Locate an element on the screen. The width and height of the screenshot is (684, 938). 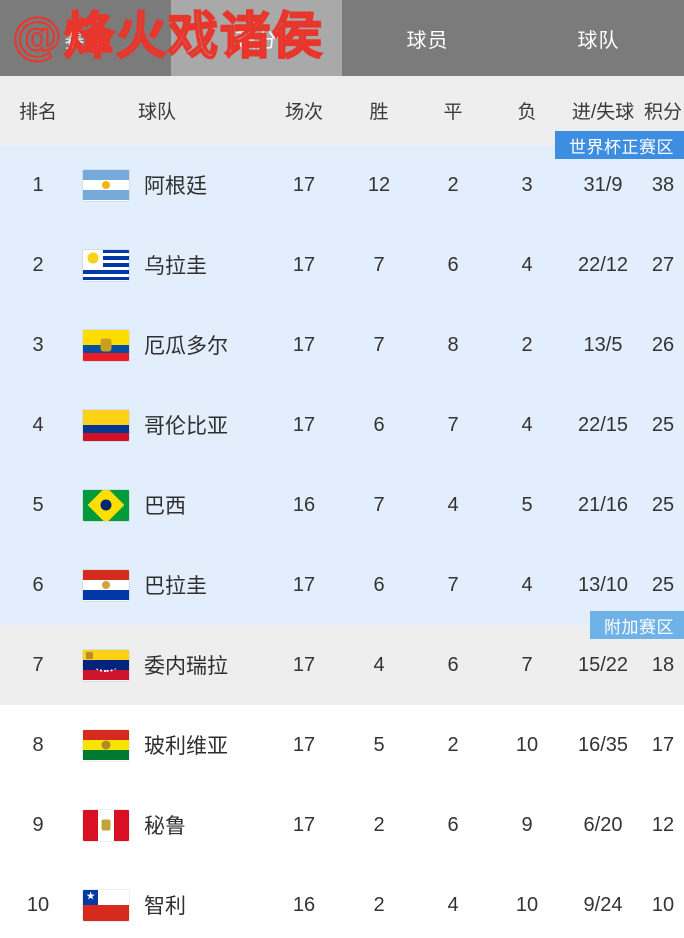
tab-3: 球队 is located at coordinates (598, 38).